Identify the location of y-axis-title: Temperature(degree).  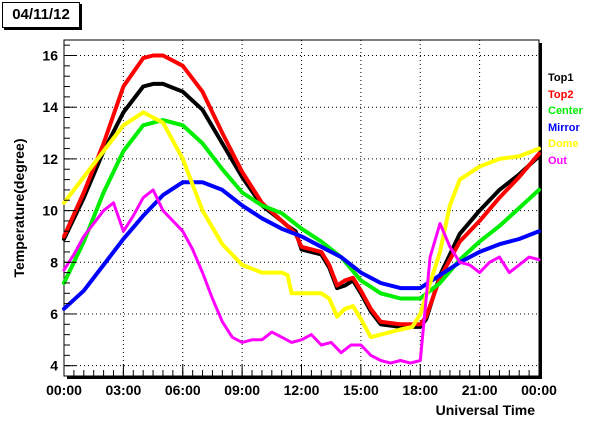
(19, 207).